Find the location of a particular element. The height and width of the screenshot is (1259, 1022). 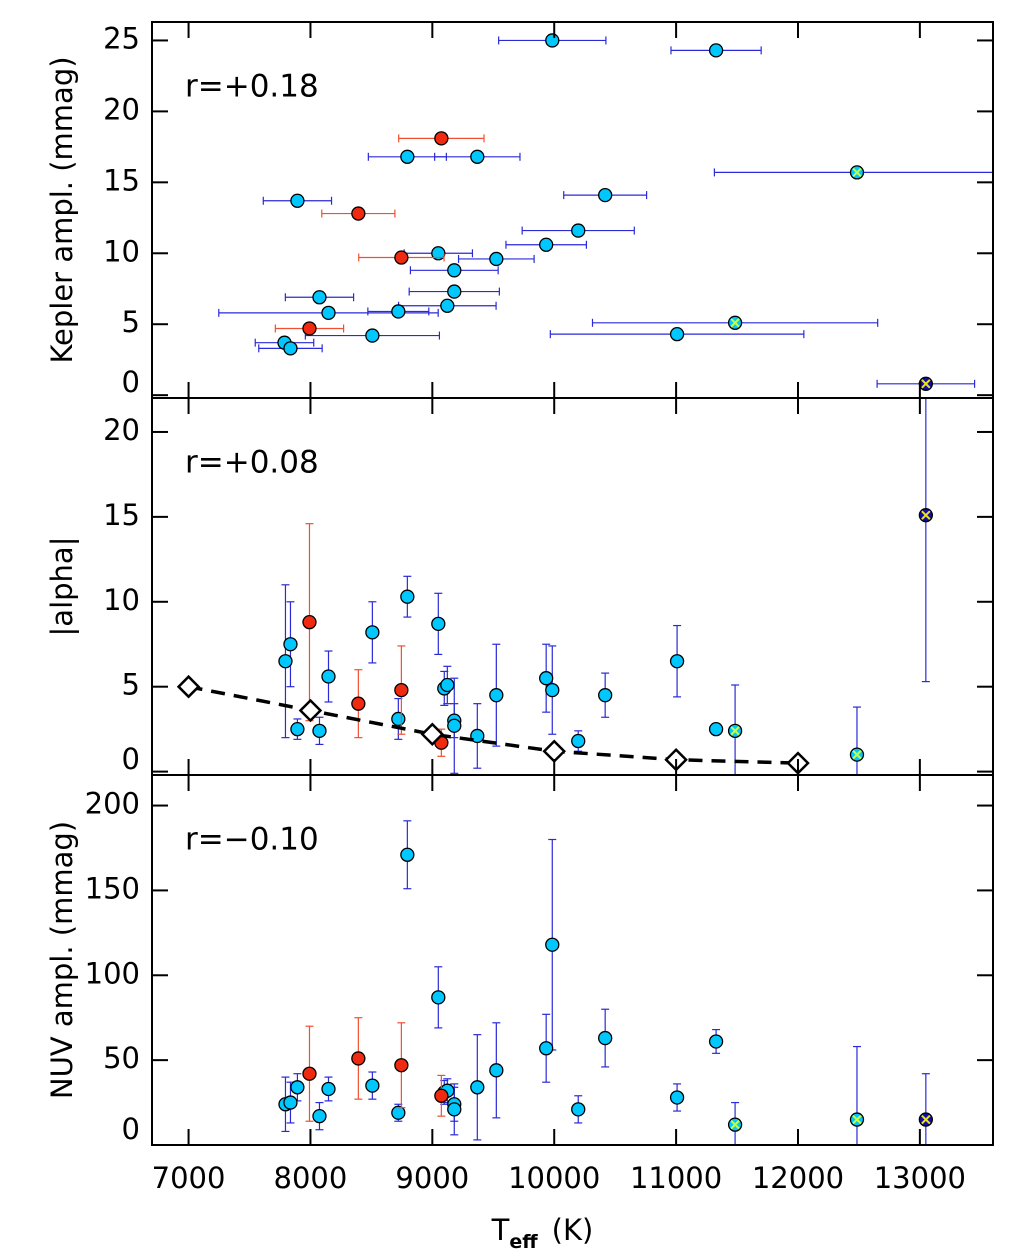

annotation: r=+0.18 is located at coordinates (252, 87).